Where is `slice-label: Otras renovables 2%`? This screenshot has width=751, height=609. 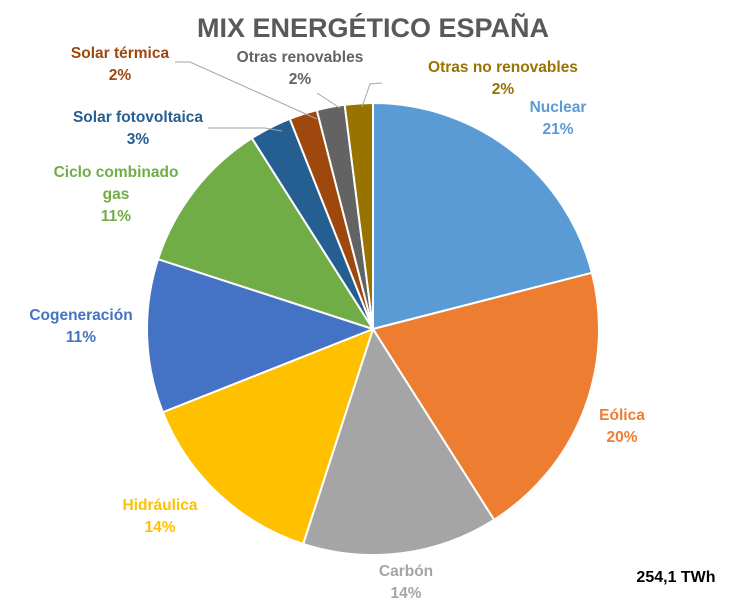 slice-label: Otras renovables 2% is located at coordinates (300, 68).